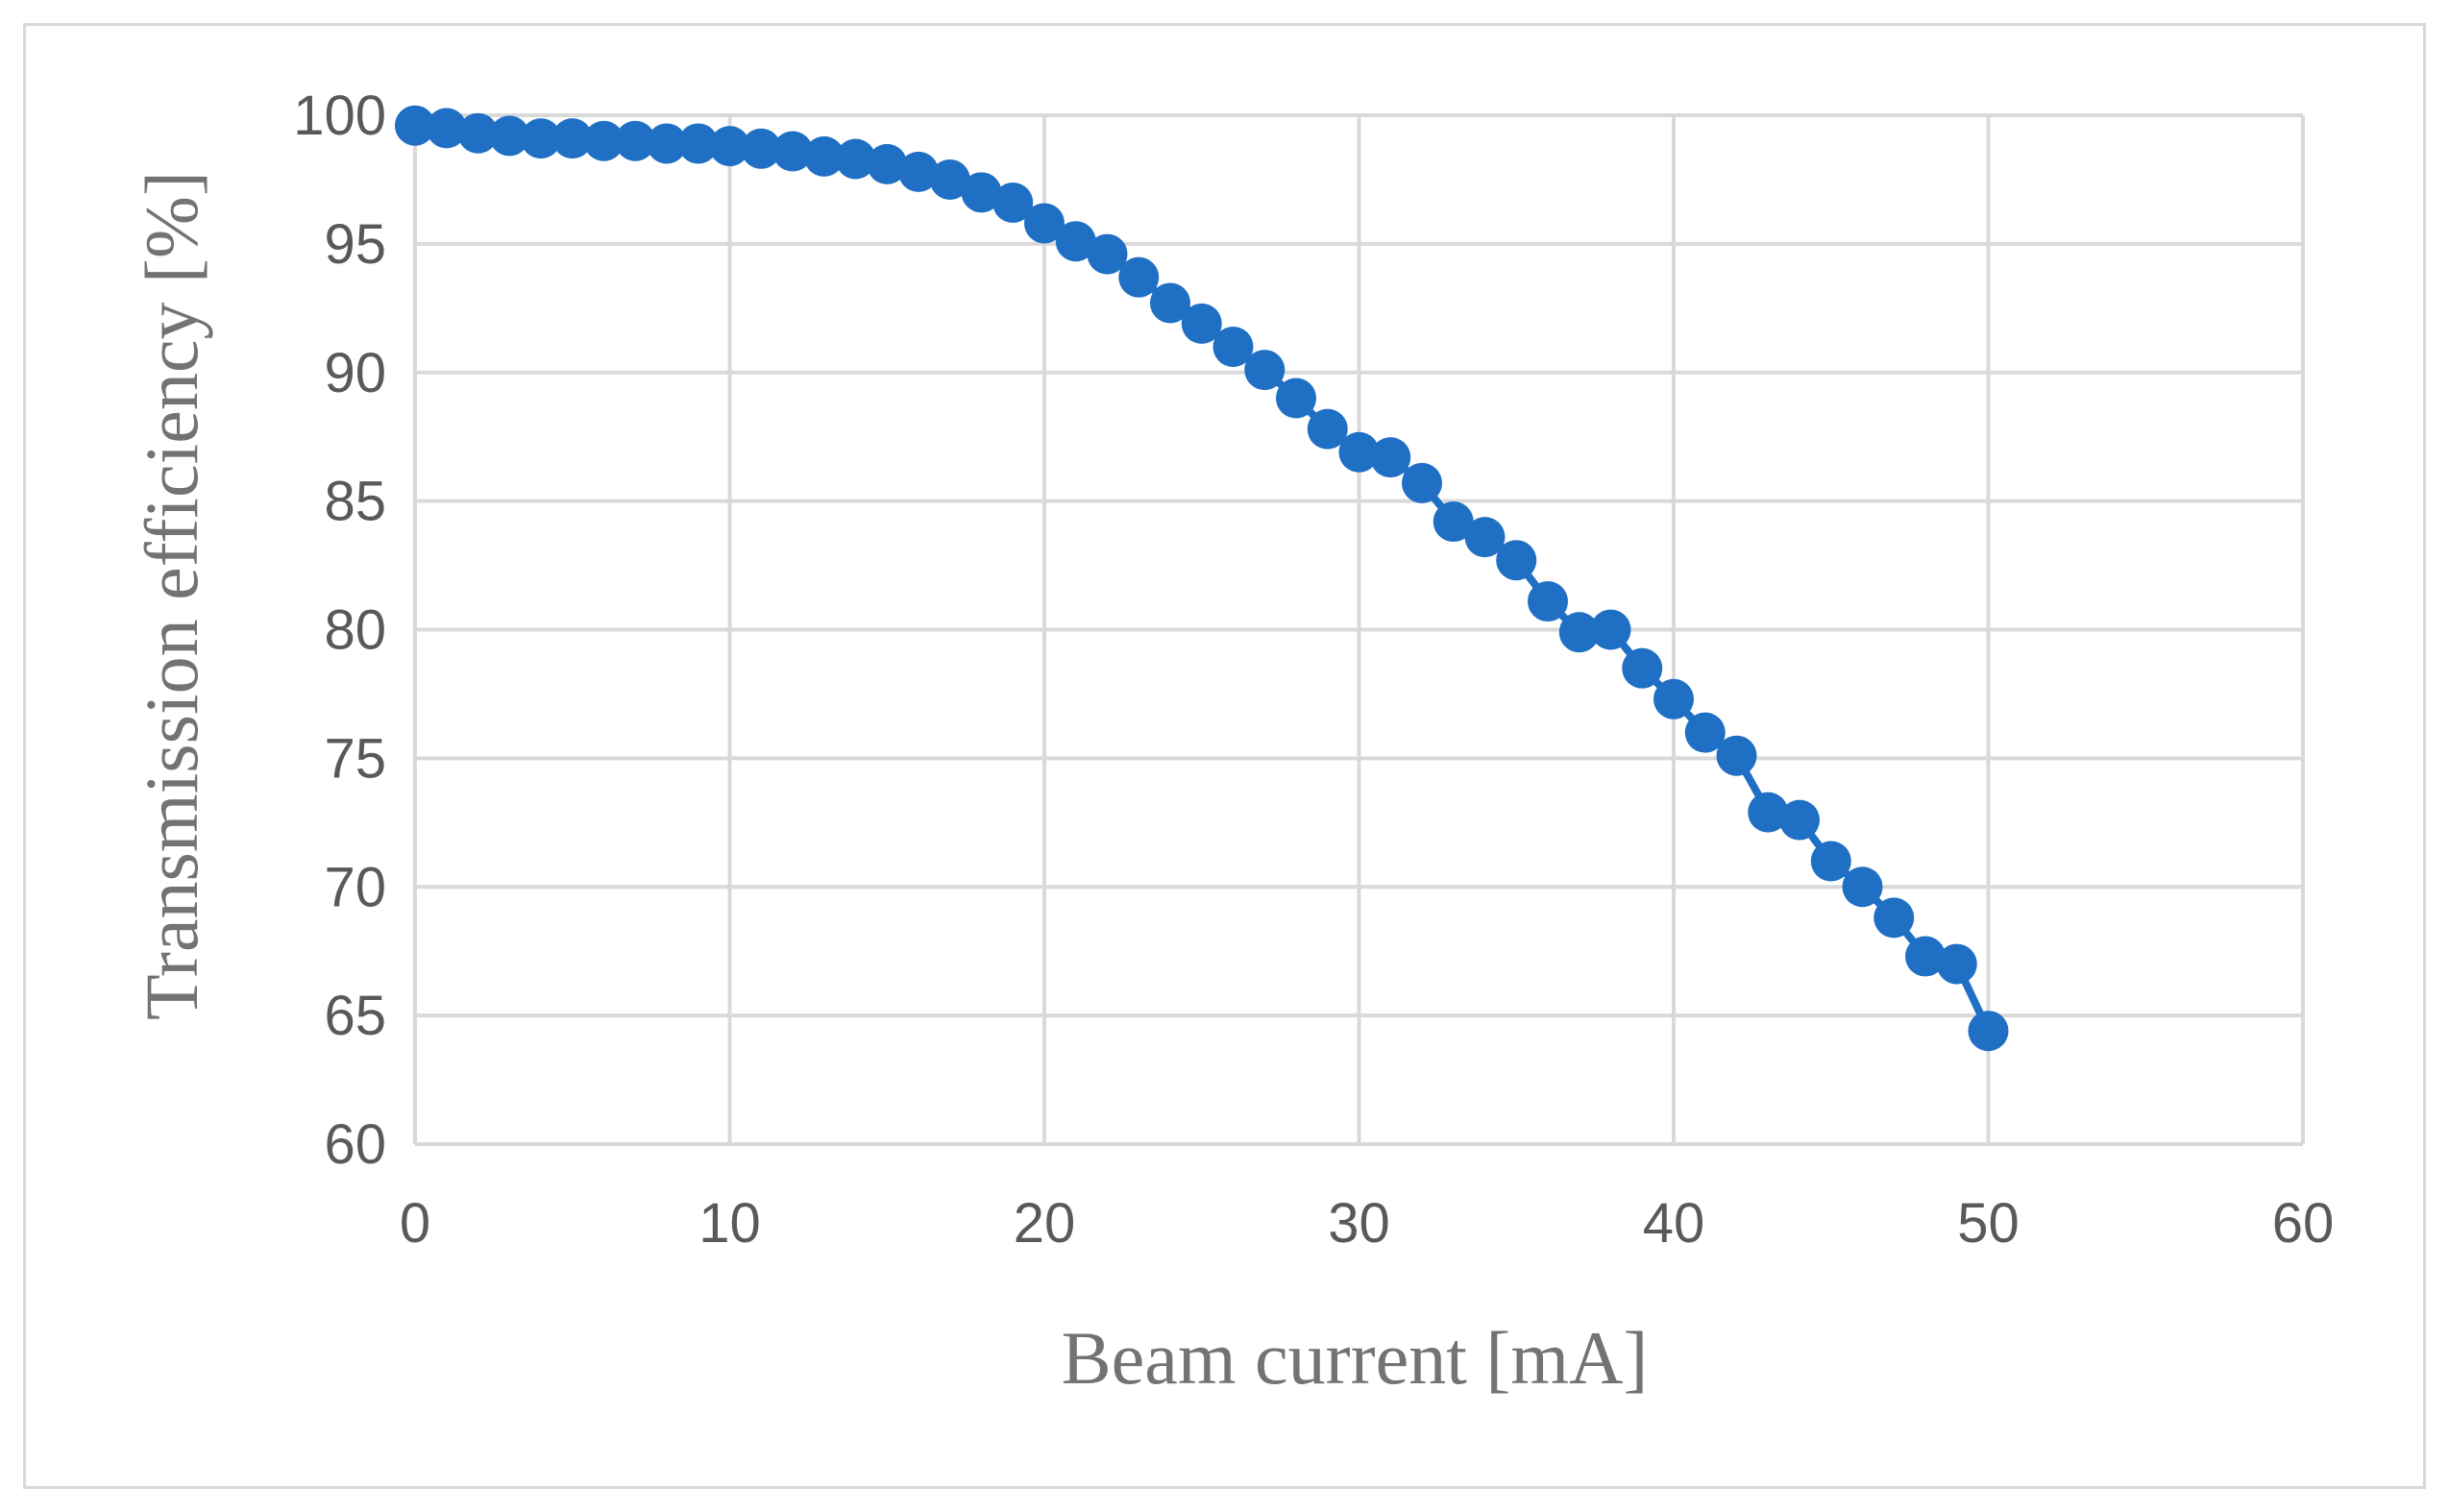 The width and height of the screenshot is (2449, 1512). Describe the element at coordinates (355, 1016) in the screenshot. I see `y-tick-label: 65` at that location.